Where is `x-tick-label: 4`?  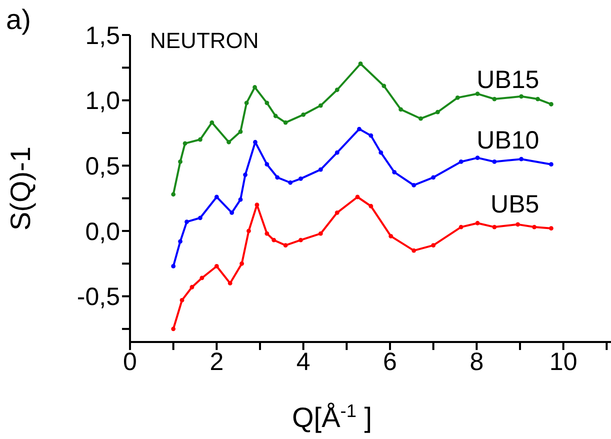 x-tick-label: 4 is located at coordinates (303, 362).